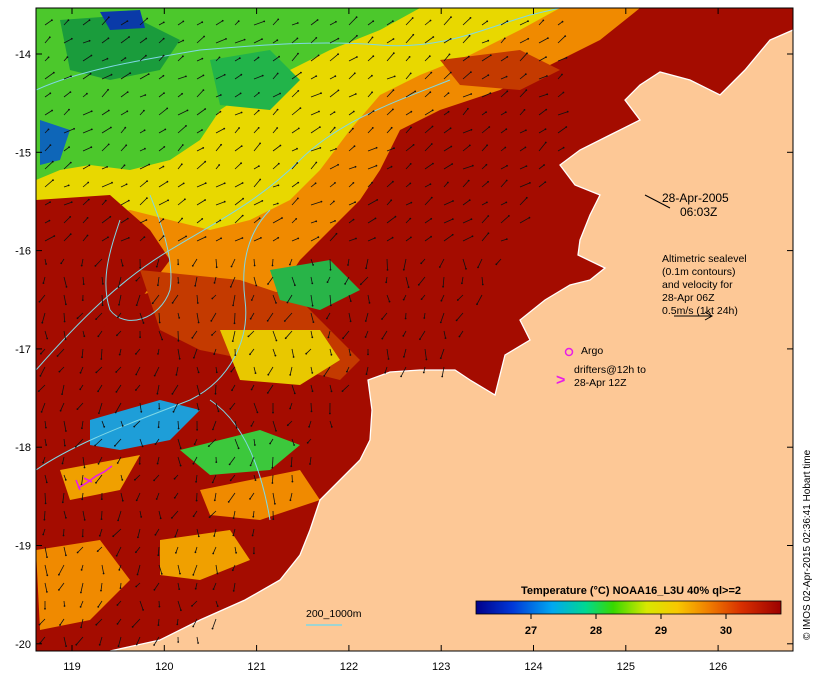  I want to click on y-tick-label: -15, so click(23, 153).